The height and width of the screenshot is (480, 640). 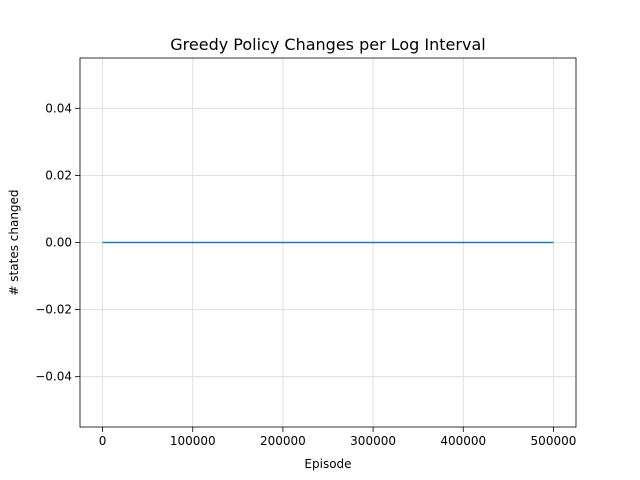 I want to click on x-tick-label: 300000, so click(x=373, y=441).